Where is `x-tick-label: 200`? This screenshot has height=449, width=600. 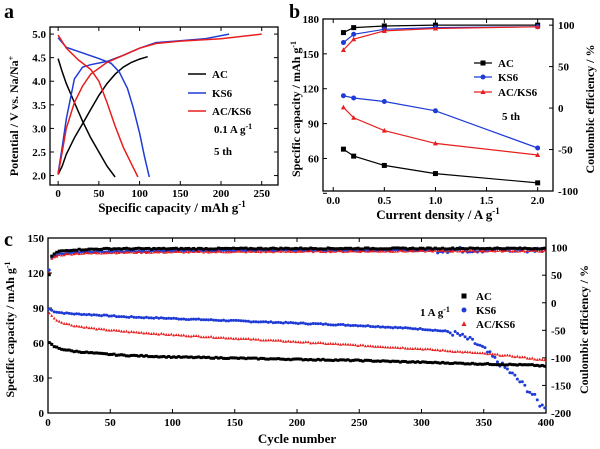 x-tick-label: 200 is located at coordinates (297, 423).